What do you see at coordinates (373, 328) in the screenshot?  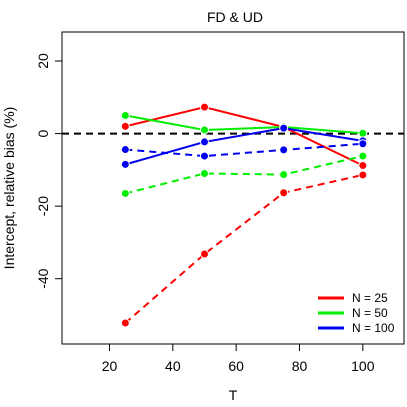 I see `legend-label: N = 100` at bounding box center [373, 328].